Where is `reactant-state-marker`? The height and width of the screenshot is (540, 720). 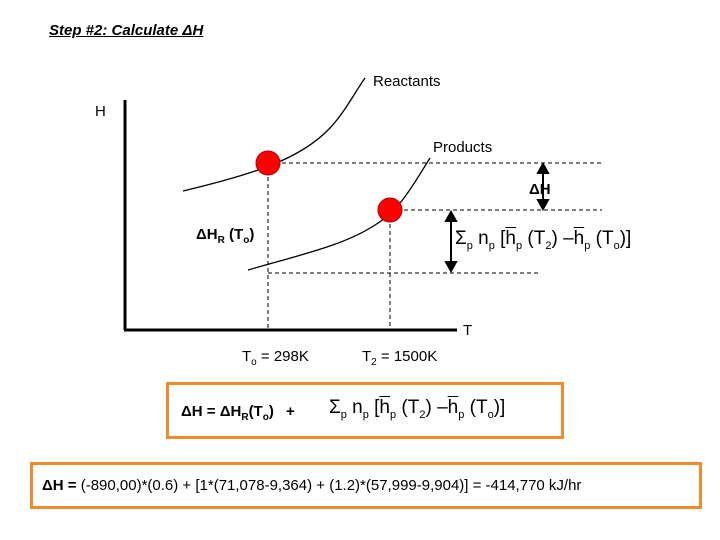
reactant-state-marker is located at coordinates (268, 163).